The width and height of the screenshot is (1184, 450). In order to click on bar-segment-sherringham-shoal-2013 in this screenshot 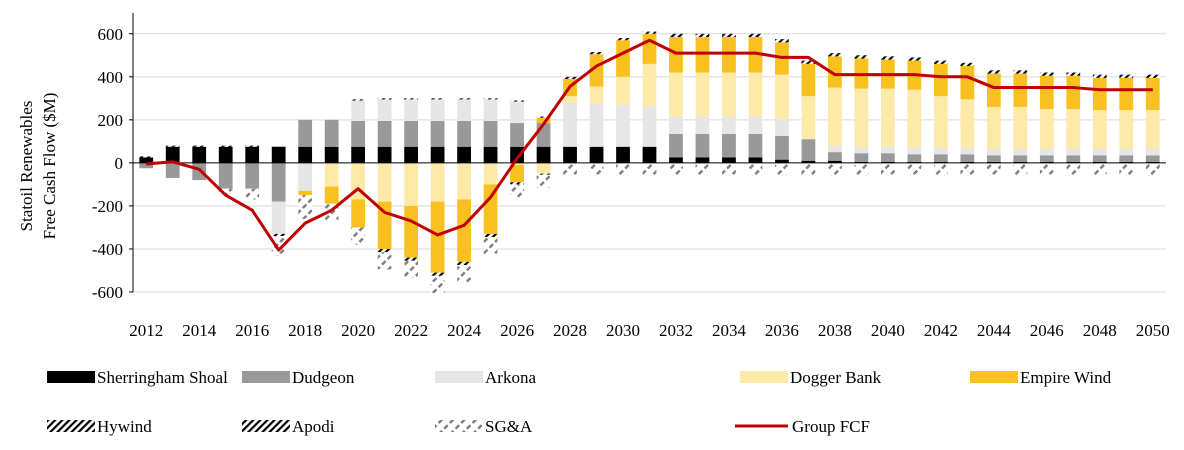, I will do `click(172, 154)`.